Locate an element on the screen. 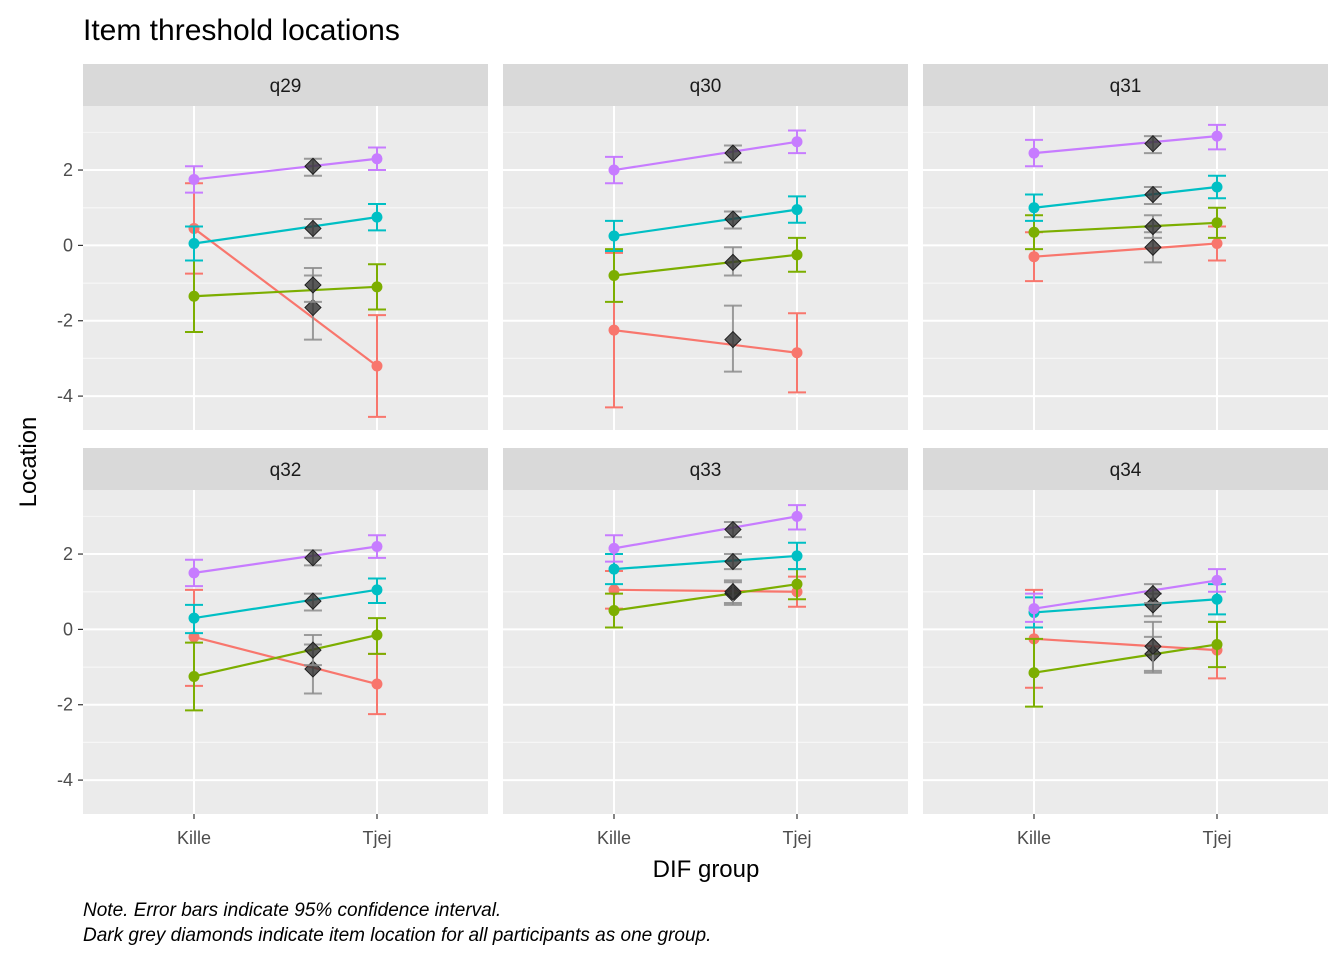  chart-title: Item threshold locations is located at coordinates (241, 30).